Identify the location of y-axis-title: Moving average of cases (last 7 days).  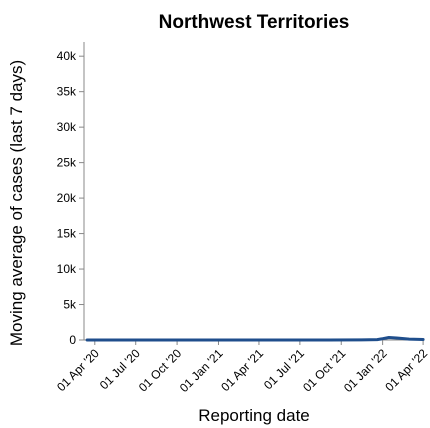
(16, 203).